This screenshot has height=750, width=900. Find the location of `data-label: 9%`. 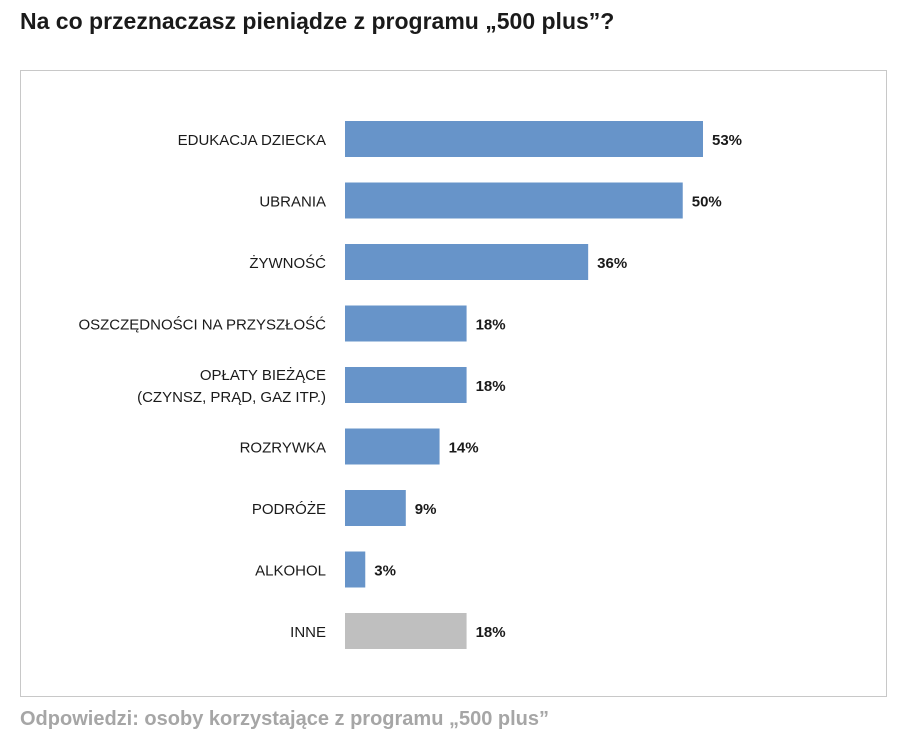

data-label: 9% is located at coordinates (426, 509).